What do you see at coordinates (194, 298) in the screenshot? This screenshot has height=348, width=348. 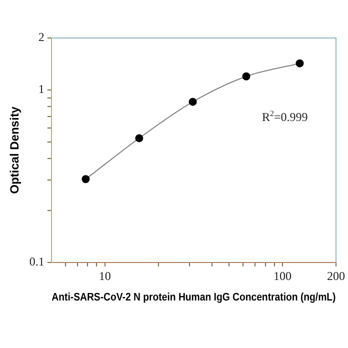 I see `x-axis-title: Anti-SARS-CoV-2 N protein Human IgG Concentration (ng/mL)` at bounding box center [194, 298].